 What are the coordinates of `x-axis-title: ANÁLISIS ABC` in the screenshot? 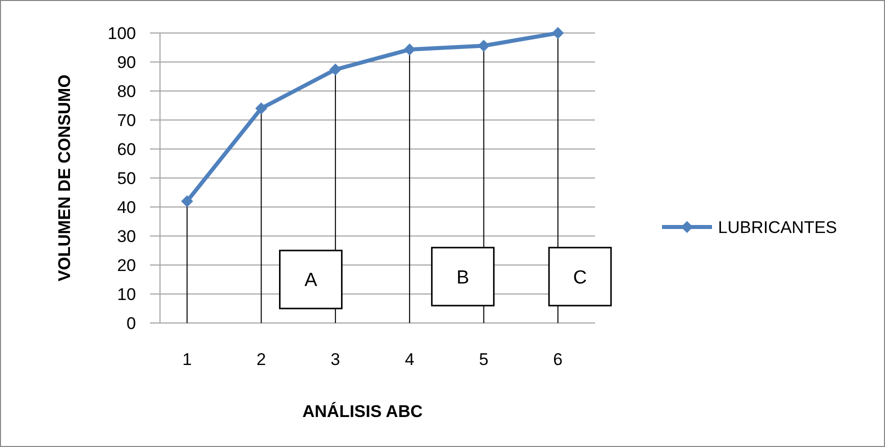 It's located at (362, 411).